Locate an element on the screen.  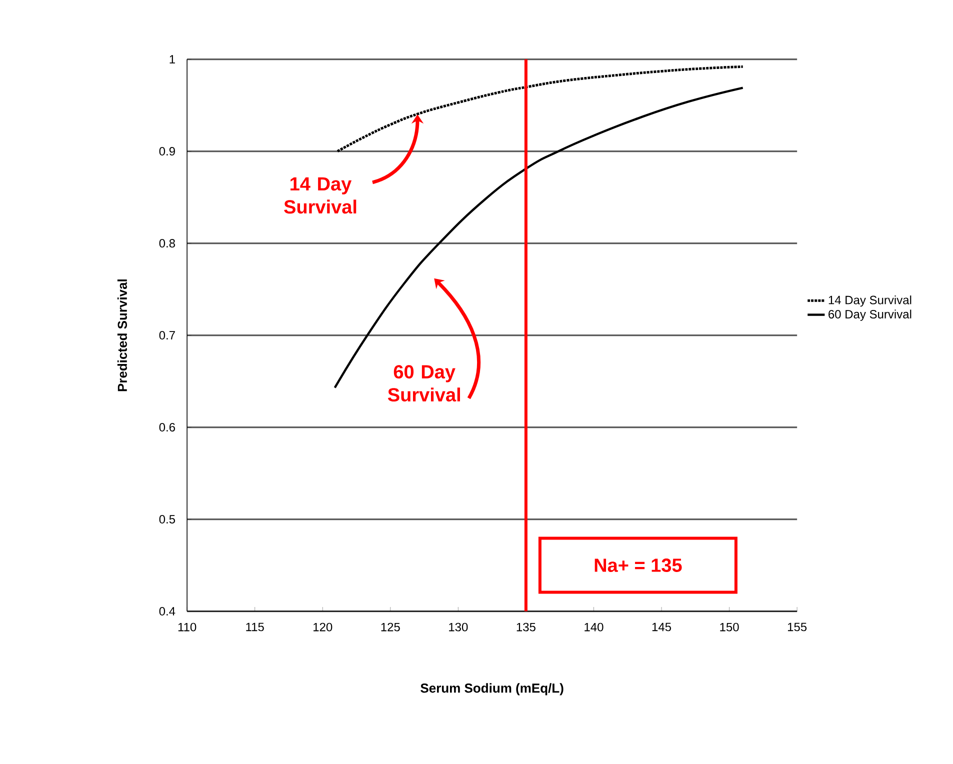
x-tick-label: 110 is located at coordinates (187, 627).